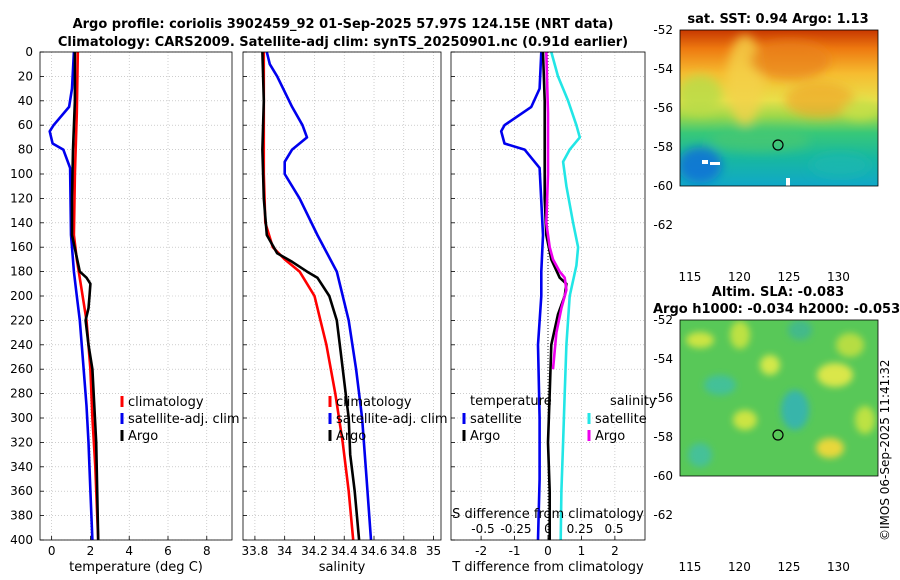 This screenshot has width=900, height=580. I want to click on sst-map-panel, so click(779, 108).